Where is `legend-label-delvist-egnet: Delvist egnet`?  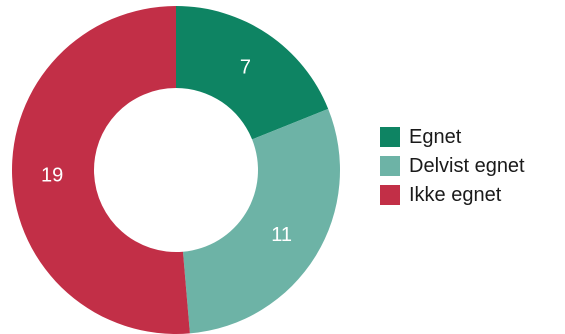 legend-label-delvist-egnet: Delvist egnet is located at coordinates (467, 165).